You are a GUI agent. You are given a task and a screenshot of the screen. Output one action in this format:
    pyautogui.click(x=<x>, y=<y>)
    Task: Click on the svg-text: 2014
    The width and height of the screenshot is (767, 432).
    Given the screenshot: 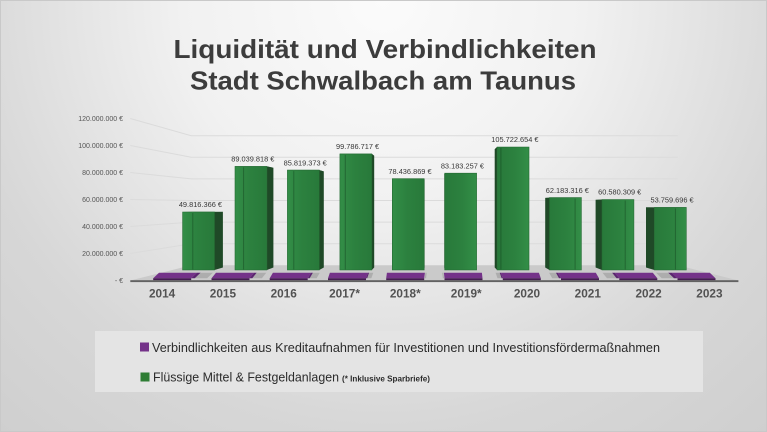 What is the action you would take?
    pyautogui.click(x=162, y=294)
    